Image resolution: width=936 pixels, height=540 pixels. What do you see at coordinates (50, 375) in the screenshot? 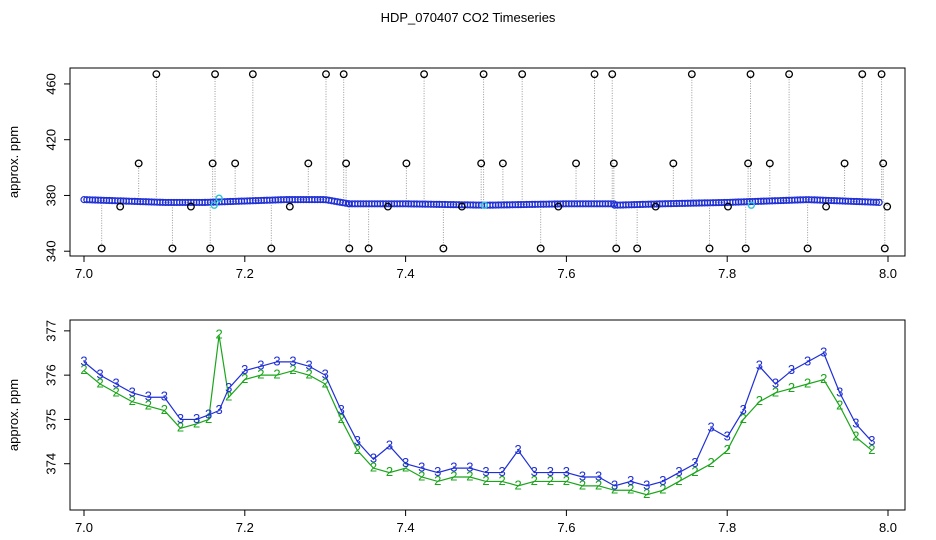
I see `y-tick-label: 376` at bounding box center [50, 375].